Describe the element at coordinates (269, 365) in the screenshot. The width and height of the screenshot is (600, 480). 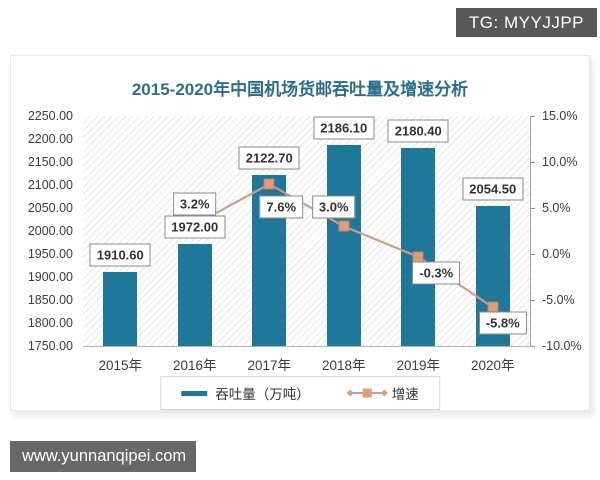
I see `x-axis-label-2017年: 2017年` at that location.